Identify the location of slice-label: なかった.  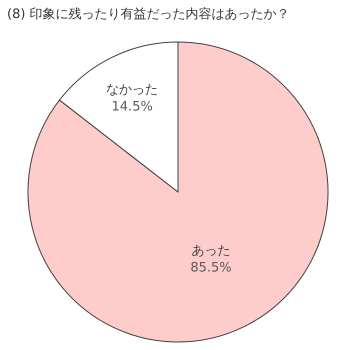
(132, 90).